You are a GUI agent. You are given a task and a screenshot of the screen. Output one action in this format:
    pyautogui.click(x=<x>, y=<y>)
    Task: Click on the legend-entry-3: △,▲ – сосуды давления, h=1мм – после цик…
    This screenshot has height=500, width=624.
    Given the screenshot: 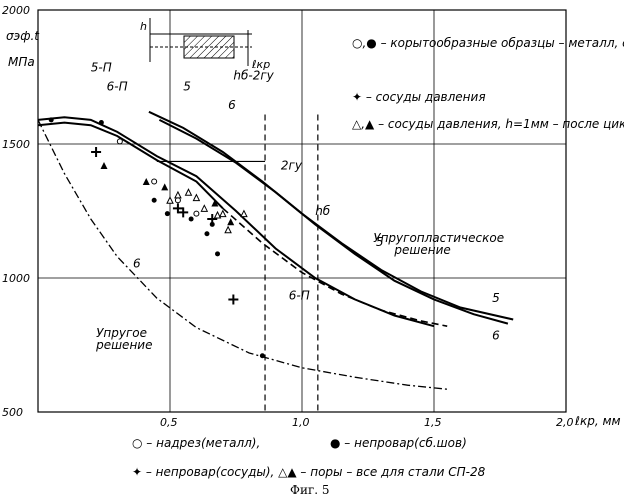 What is the action you would take?
    pyautogui.click(x=488, y=124)
    